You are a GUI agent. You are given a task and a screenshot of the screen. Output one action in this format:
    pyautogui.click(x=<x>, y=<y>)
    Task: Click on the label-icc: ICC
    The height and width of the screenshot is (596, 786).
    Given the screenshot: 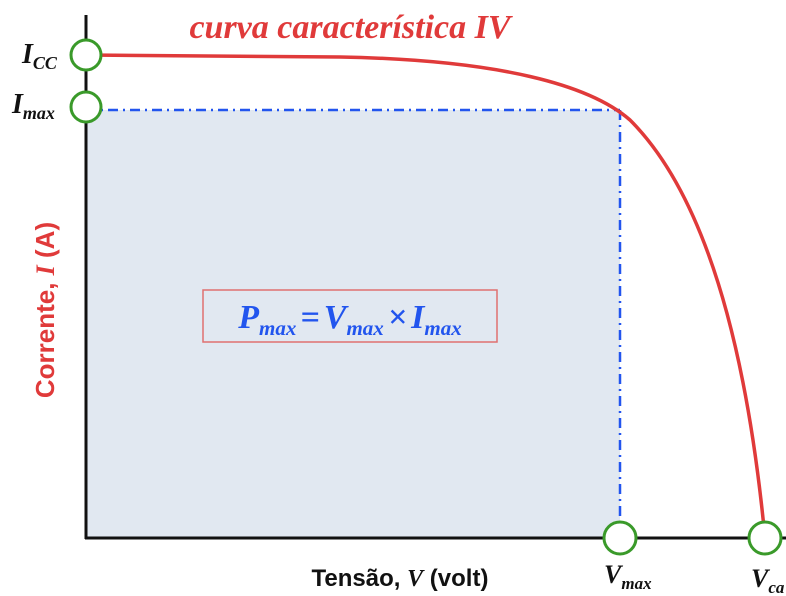 What is the action you would take?
    pyautogui.click(x=39, y=56)
    